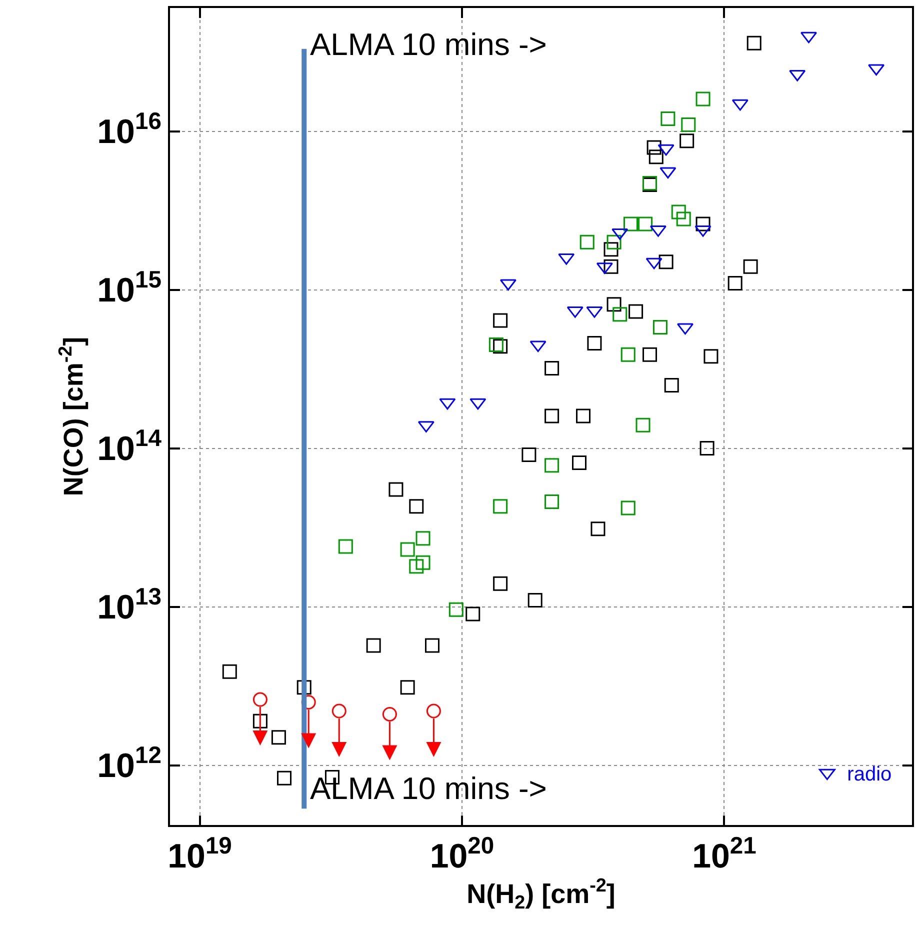 This screenshot has width=918, height=939. What do you see at coordinates (129, 130) in the screenshot?
I see `y-tick-label: 10$^{16}$` at bounding box center [129, 130].